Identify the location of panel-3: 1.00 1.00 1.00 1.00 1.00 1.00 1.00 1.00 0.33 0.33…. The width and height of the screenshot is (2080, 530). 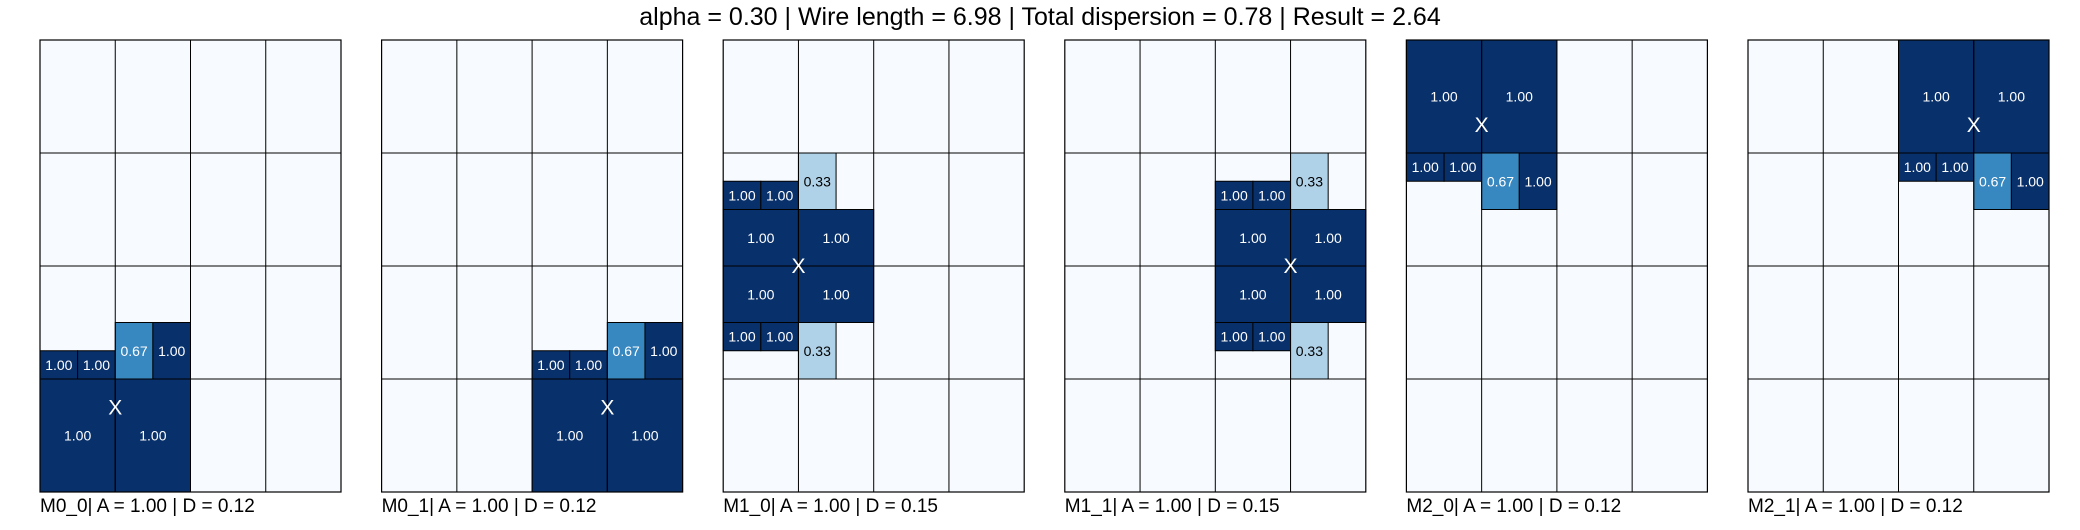
(1215, 266).